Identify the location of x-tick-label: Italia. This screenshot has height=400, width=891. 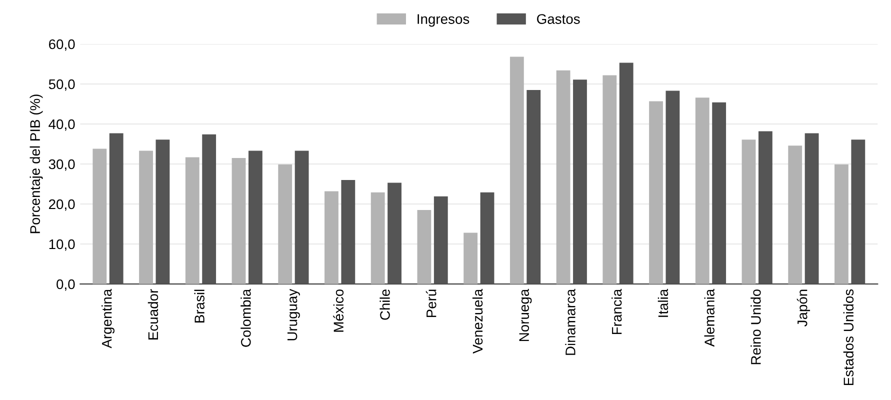
(663, 302).